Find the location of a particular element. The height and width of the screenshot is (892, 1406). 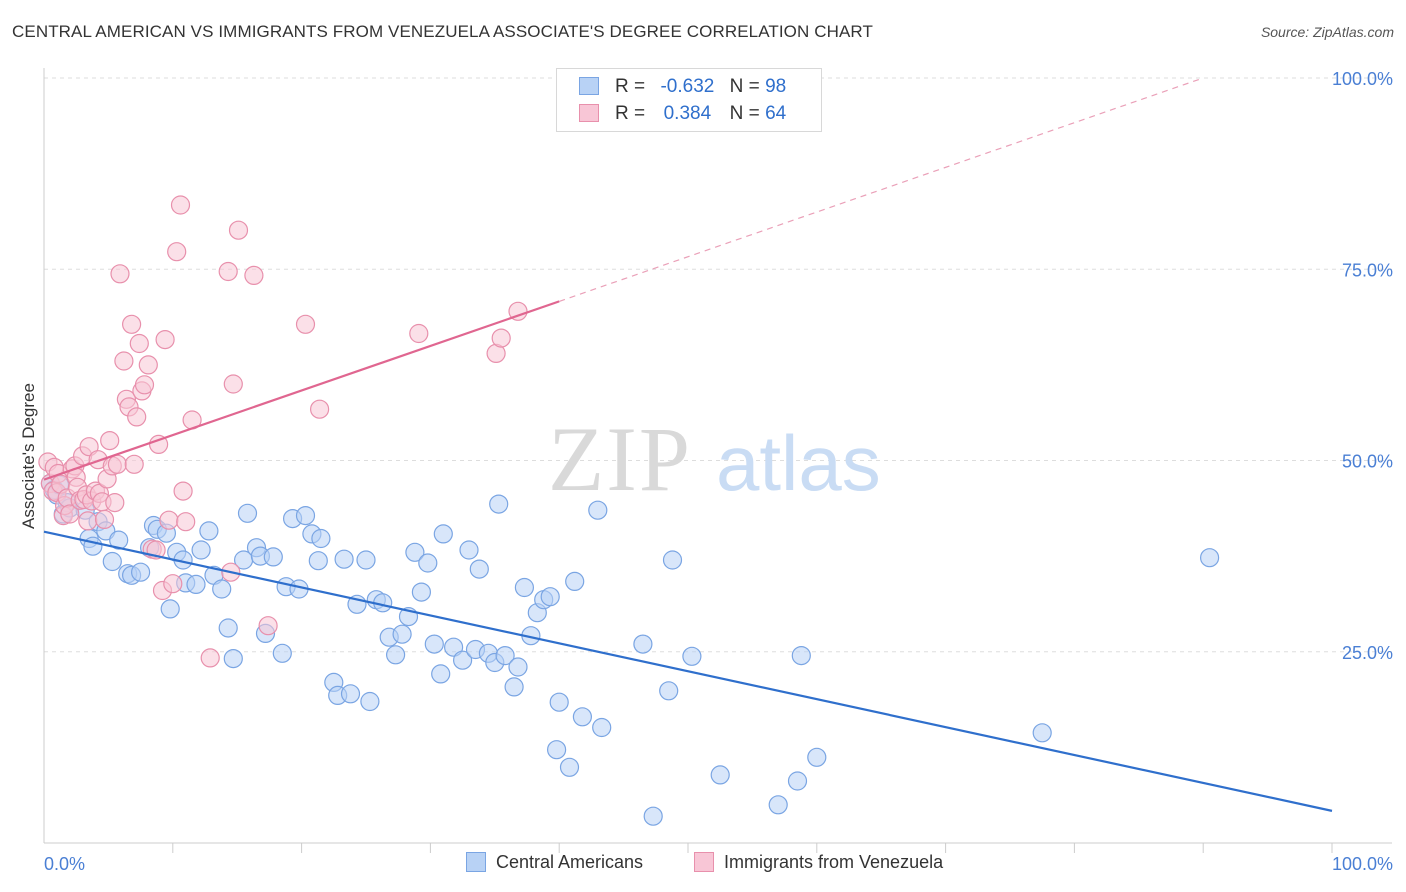

bottom-legend-label: Central Americans is located at coordinates (570, 862).